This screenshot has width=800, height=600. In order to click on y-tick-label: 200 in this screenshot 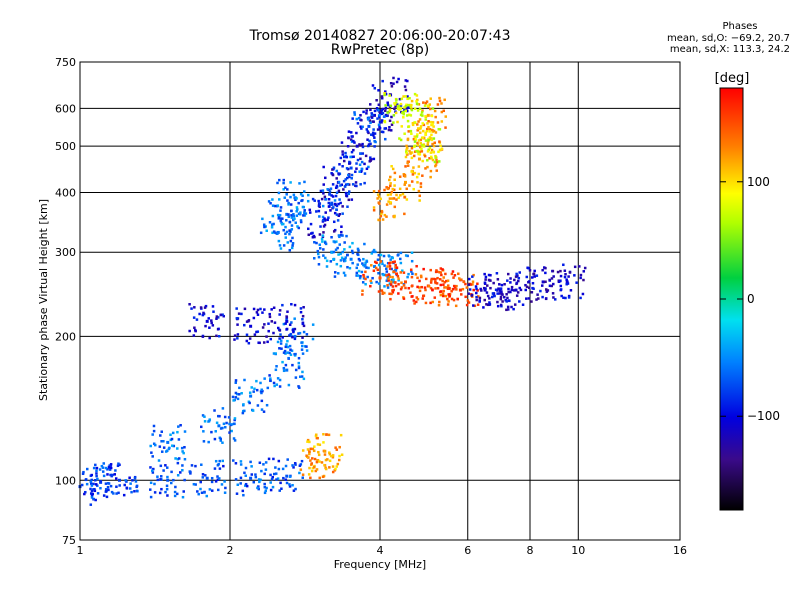, I will do `click(65, 336)`.